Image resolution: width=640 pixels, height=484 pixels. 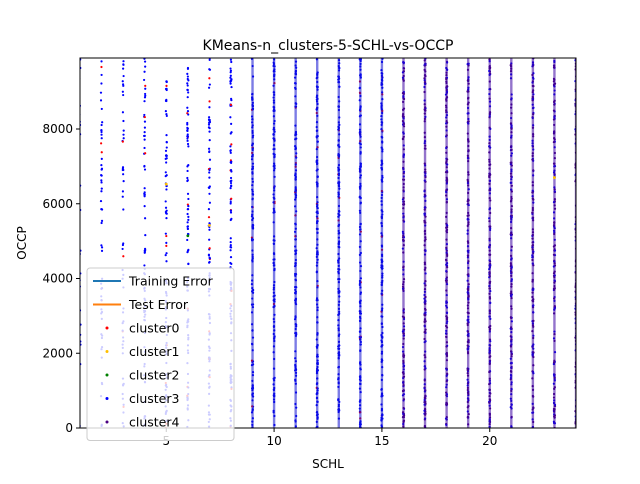 I want to click on y-tick-label: 8000, so click(x=57, y=129).